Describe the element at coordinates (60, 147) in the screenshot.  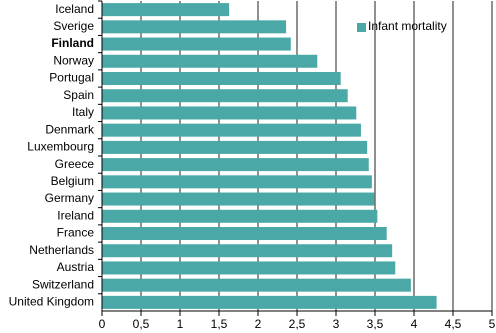
I see `y-tick-label: Luxembourg` at that location.